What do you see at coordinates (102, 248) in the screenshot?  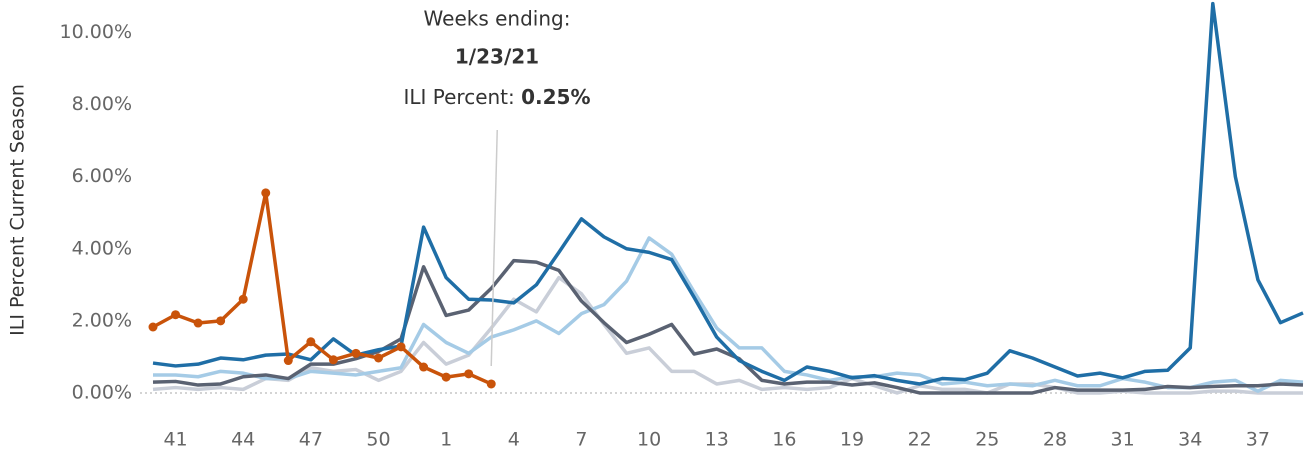 I see `y-tick-label: 4.00%` at bounding box center [102, 248].